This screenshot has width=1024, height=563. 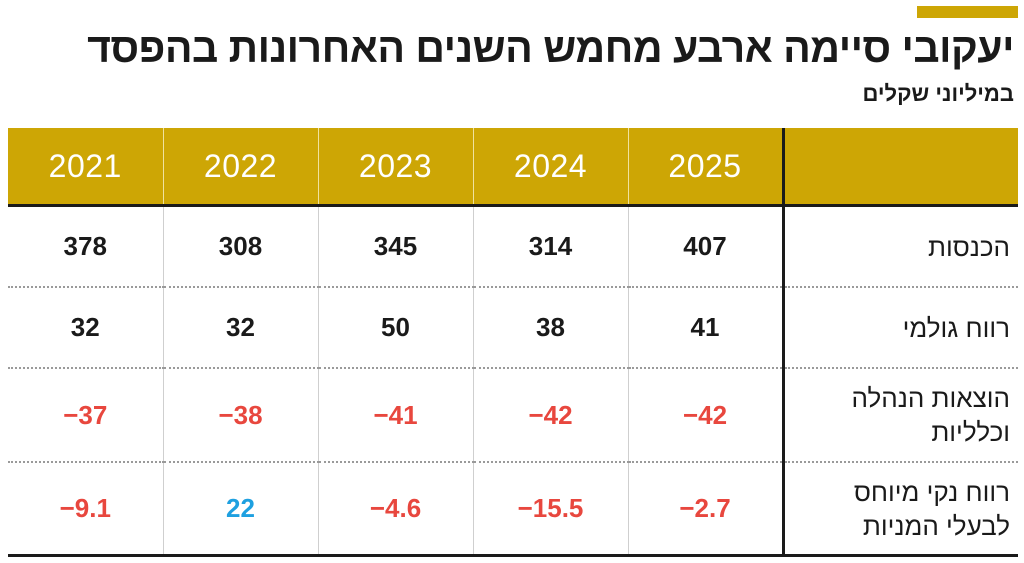 I want to click on row-label: הוצאות הנהלה וכלליות, so click(x=899, y=415).